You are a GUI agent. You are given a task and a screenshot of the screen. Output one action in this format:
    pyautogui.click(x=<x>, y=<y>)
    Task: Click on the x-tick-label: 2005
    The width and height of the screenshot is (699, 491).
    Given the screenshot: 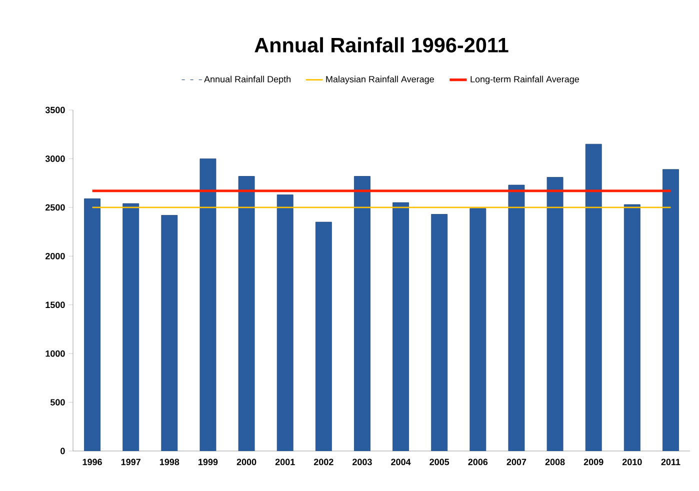 What is the action you would take?
    pyautogui.click(x=440, y=462)
    